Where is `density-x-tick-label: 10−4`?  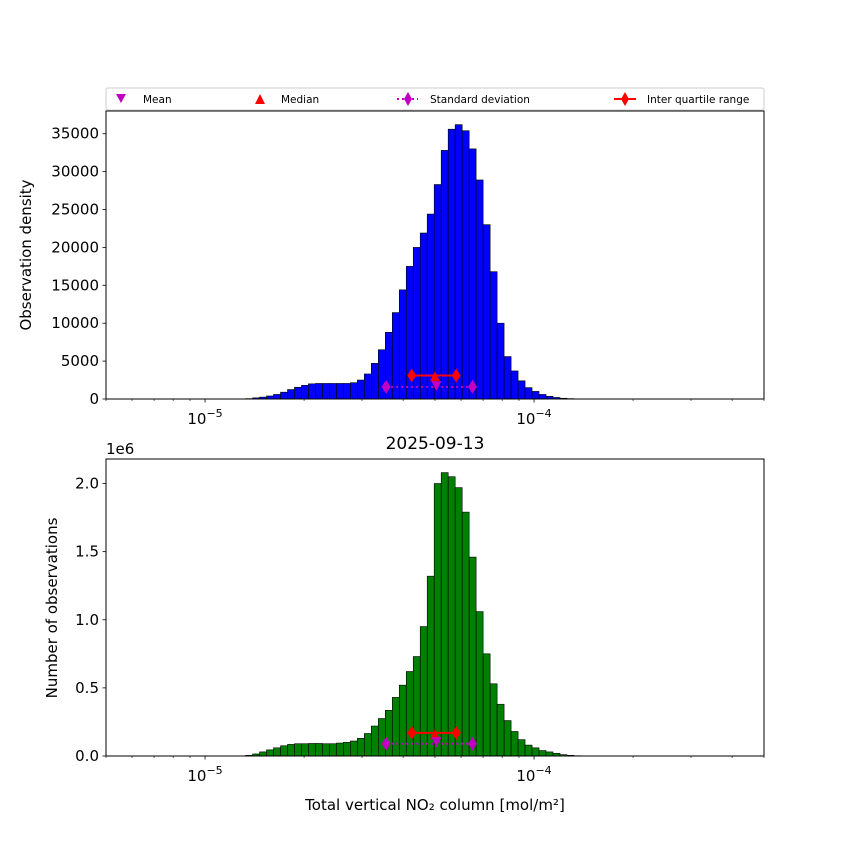
density-x-tick-label: 10−4 is located at coordinates (533, 417).